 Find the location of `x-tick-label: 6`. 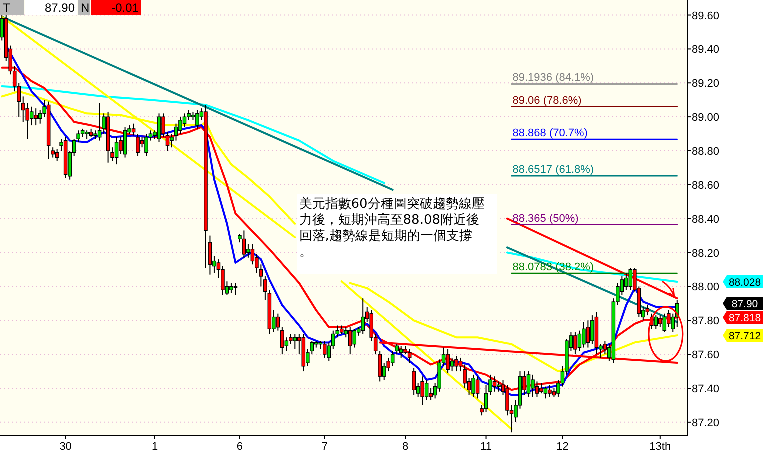

x-tick-label: 6 is located at coordinates (240, 446).